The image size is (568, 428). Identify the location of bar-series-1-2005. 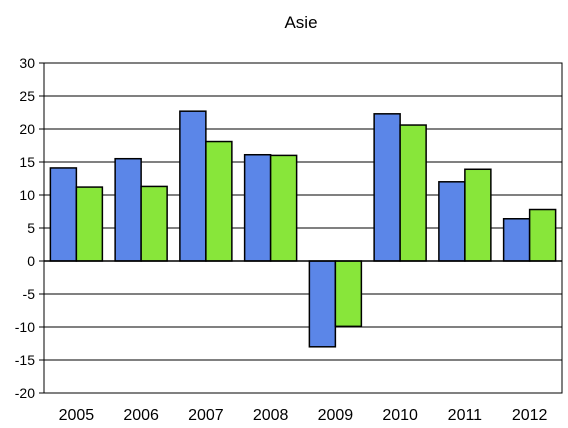
(63, 214).